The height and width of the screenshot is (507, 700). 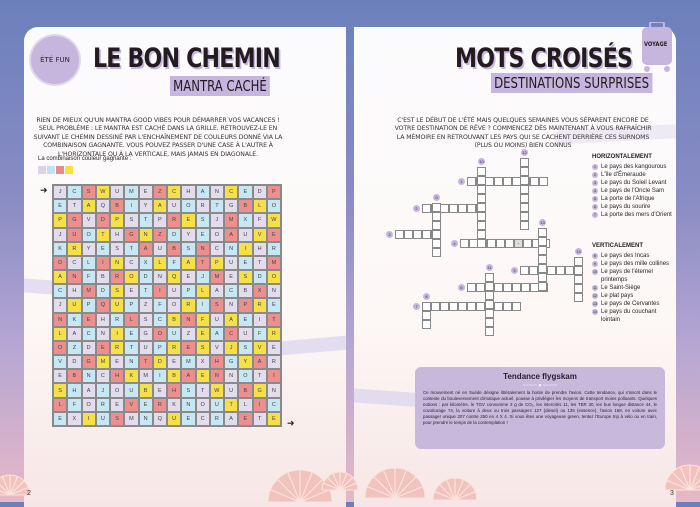 What do you see at coordinates (231, 362) in the screenshot?
I see `grid-cell: G` at bounding box center [231, 362].